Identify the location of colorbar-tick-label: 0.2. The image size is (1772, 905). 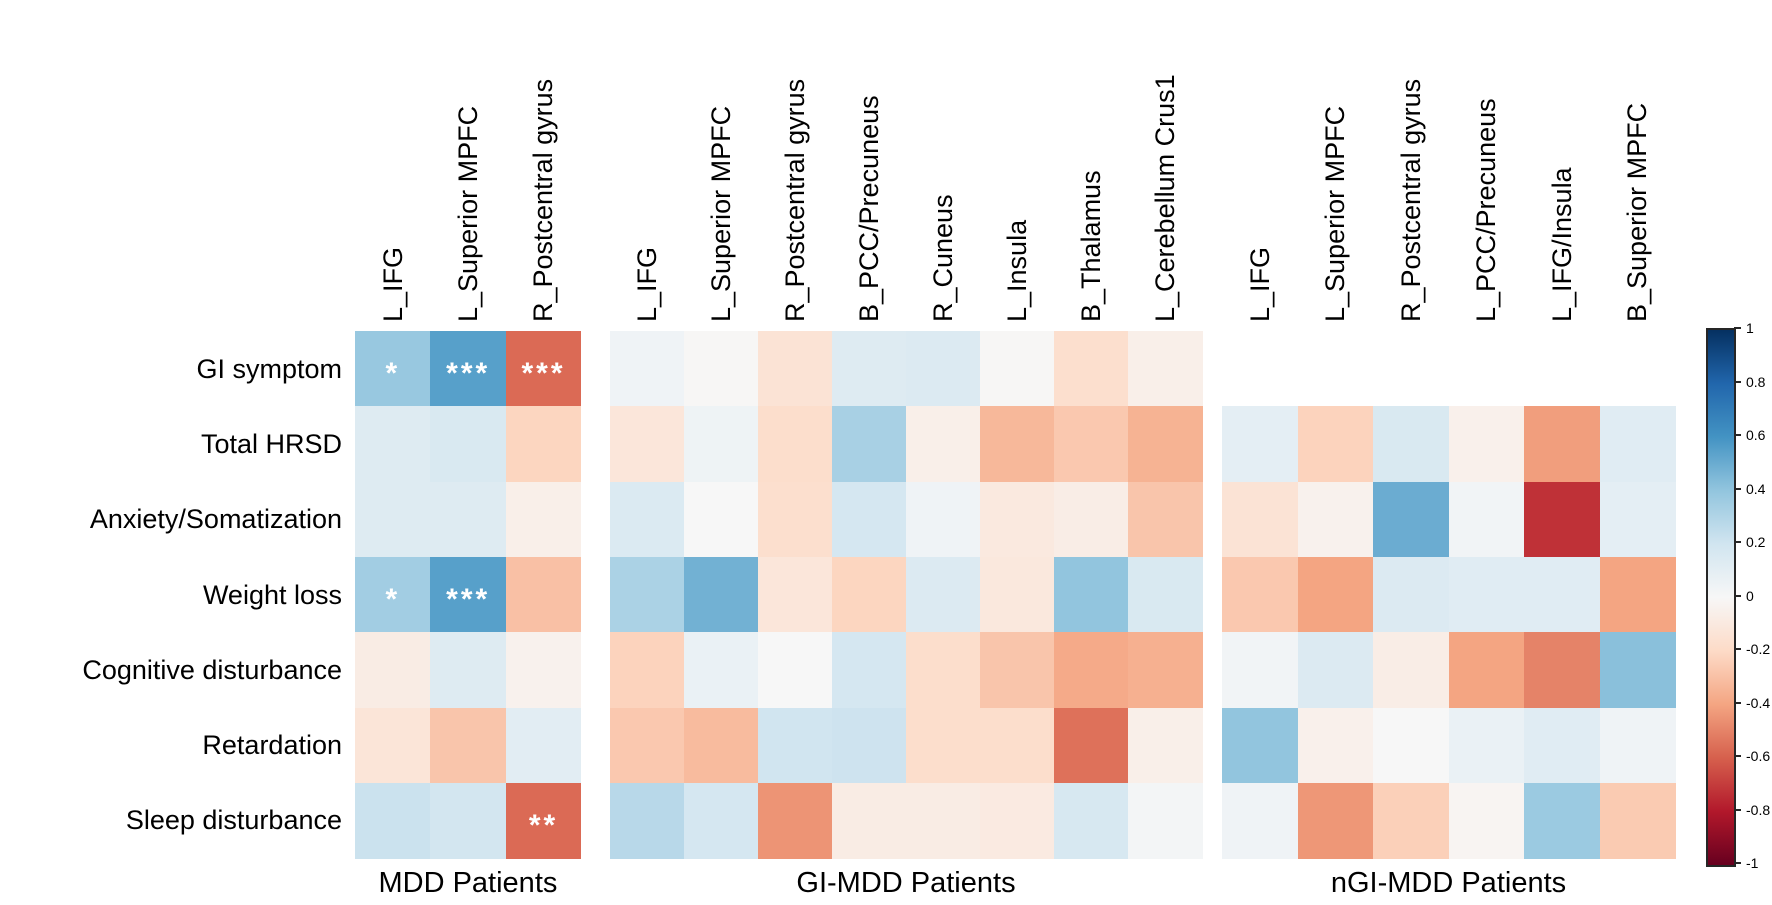
(1756, 542).